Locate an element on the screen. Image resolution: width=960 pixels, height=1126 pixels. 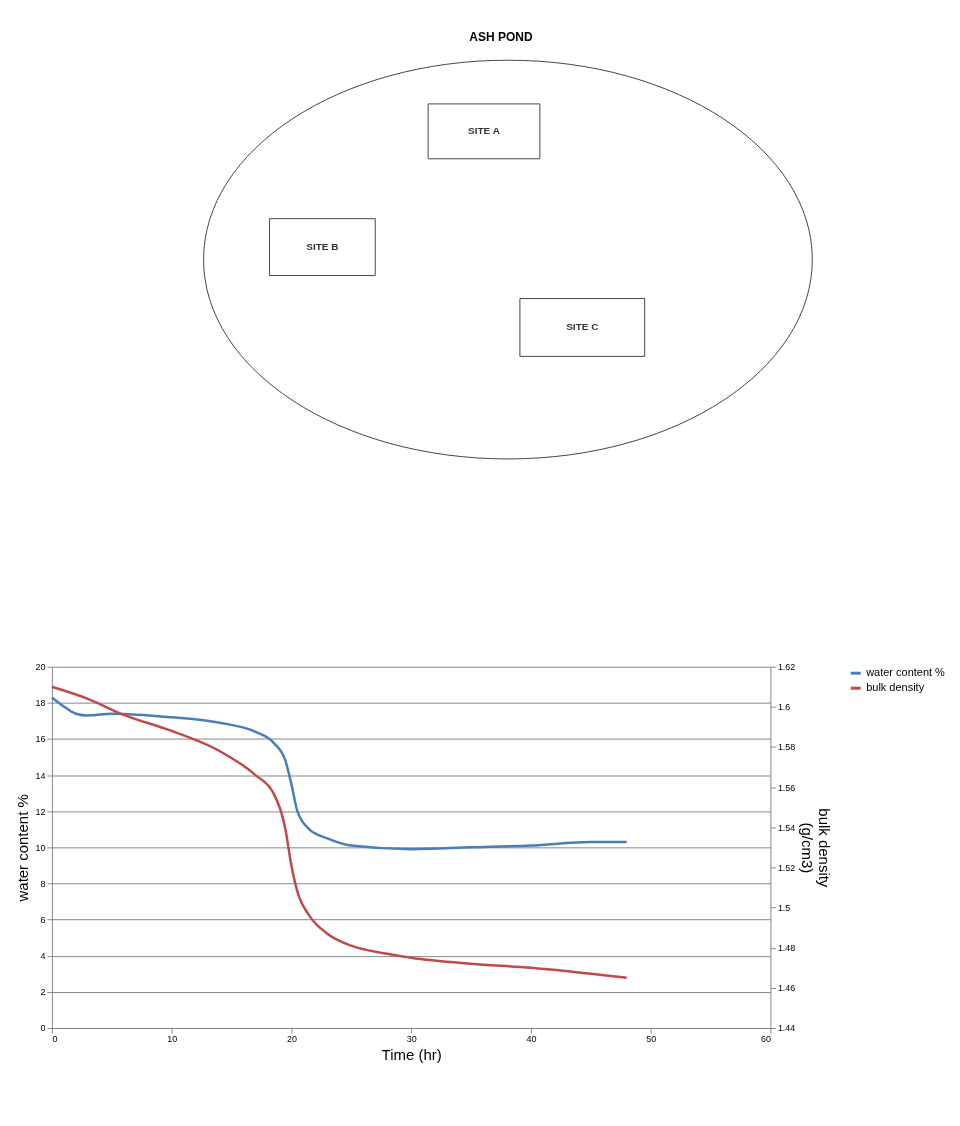
y-tick-label: 14 is located at coordinates (40, 775).